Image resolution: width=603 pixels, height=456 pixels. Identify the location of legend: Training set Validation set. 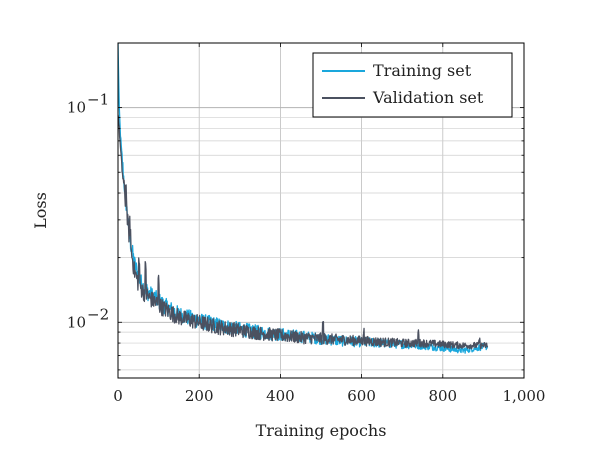
(412, 85).